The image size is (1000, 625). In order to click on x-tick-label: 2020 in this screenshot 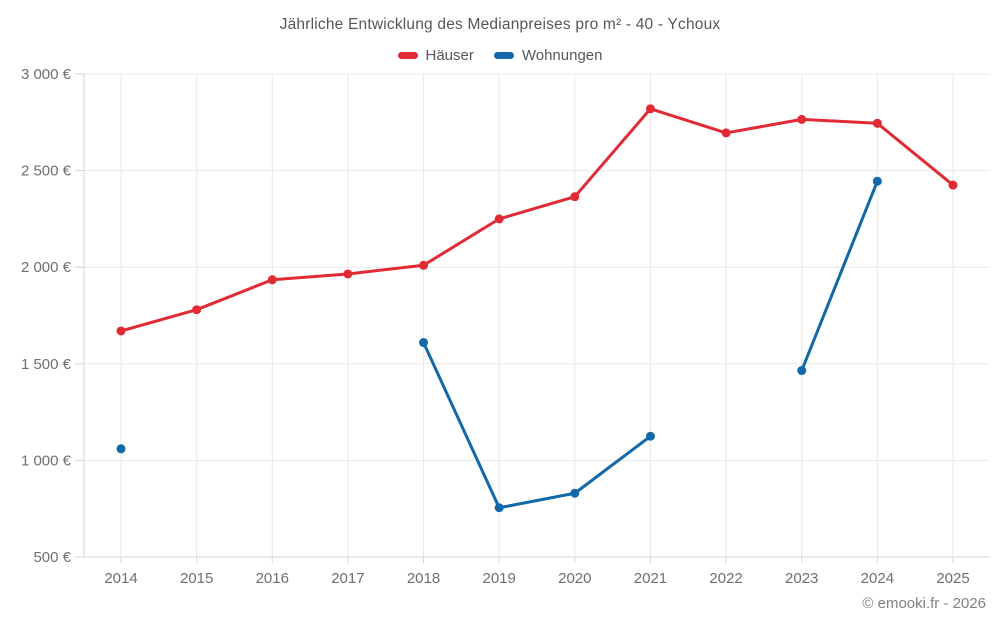, I will do `click(574, 578)`.